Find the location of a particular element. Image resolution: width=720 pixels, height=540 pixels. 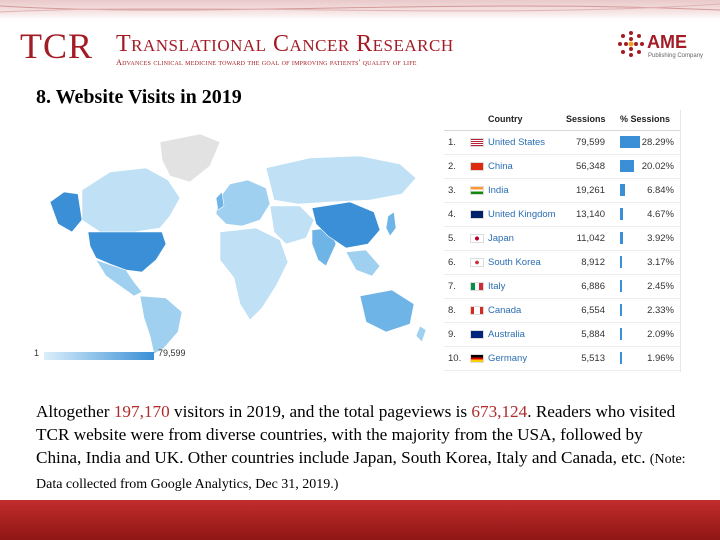

map-uk is located at coordinates (220, 201).